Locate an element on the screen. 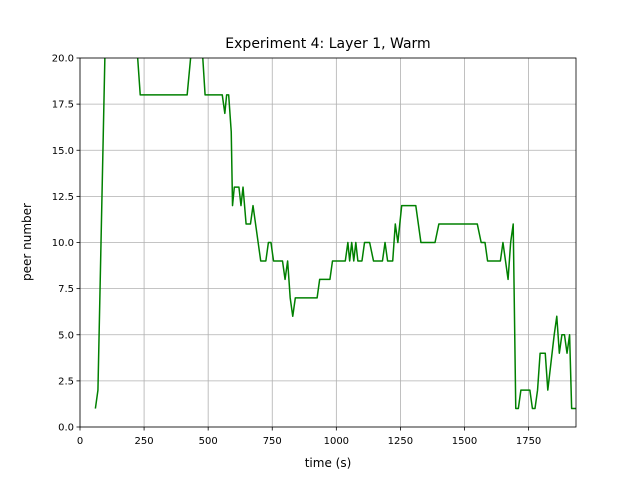  y-tick-label: 10.0 is located at coordinates (63, 243).